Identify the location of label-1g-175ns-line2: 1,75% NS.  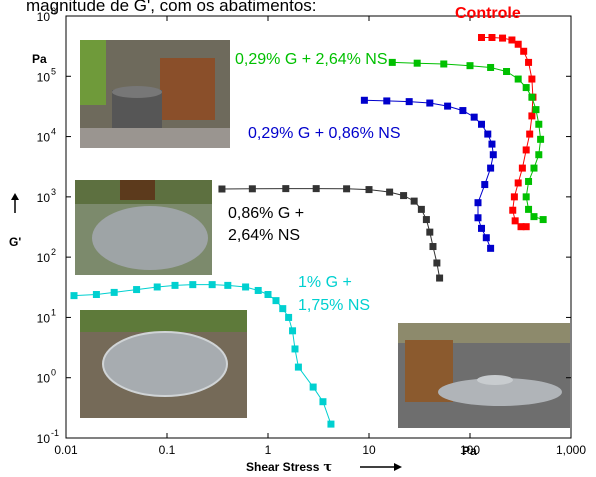
(334, 305).